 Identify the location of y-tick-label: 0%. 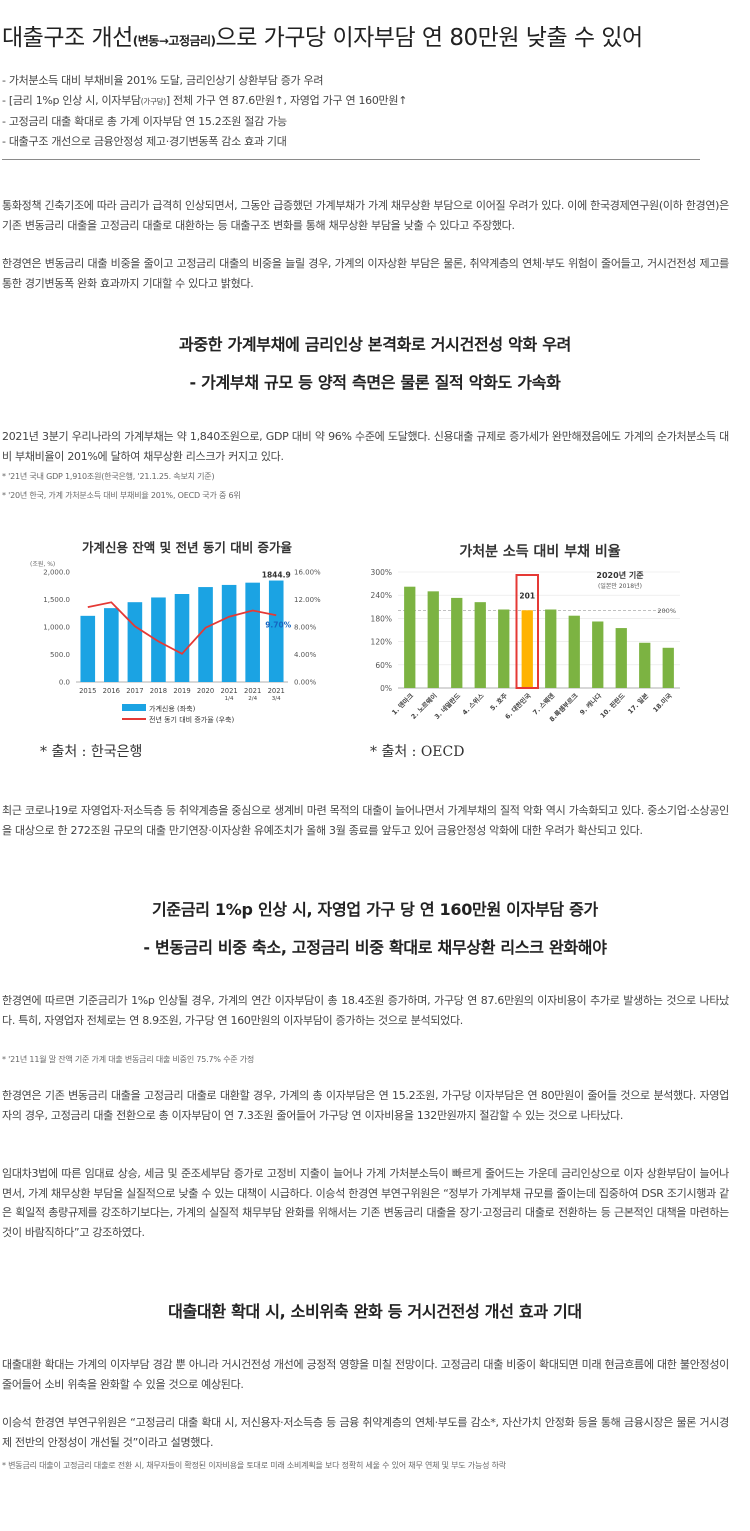
(386, 688).